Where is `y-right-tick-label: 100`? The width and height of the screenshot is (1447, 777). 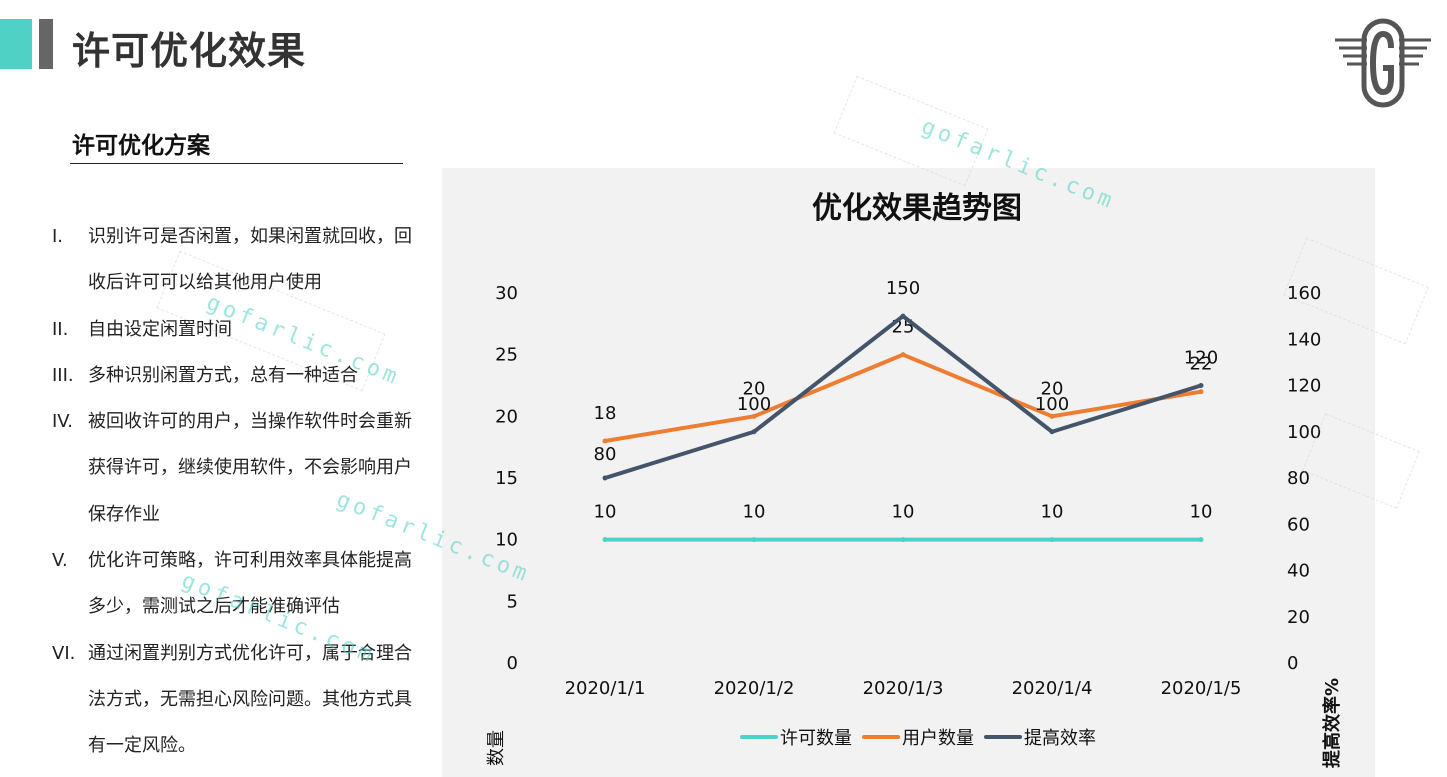 y-right-tick-label: 100 is located at coordinates (1304, 432).